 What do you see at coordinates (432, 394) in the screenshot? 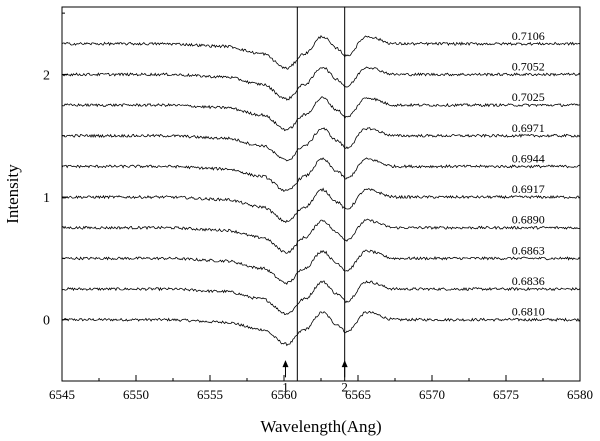
I see `x-tick-label: 6570` at bounding box center [432, 394].